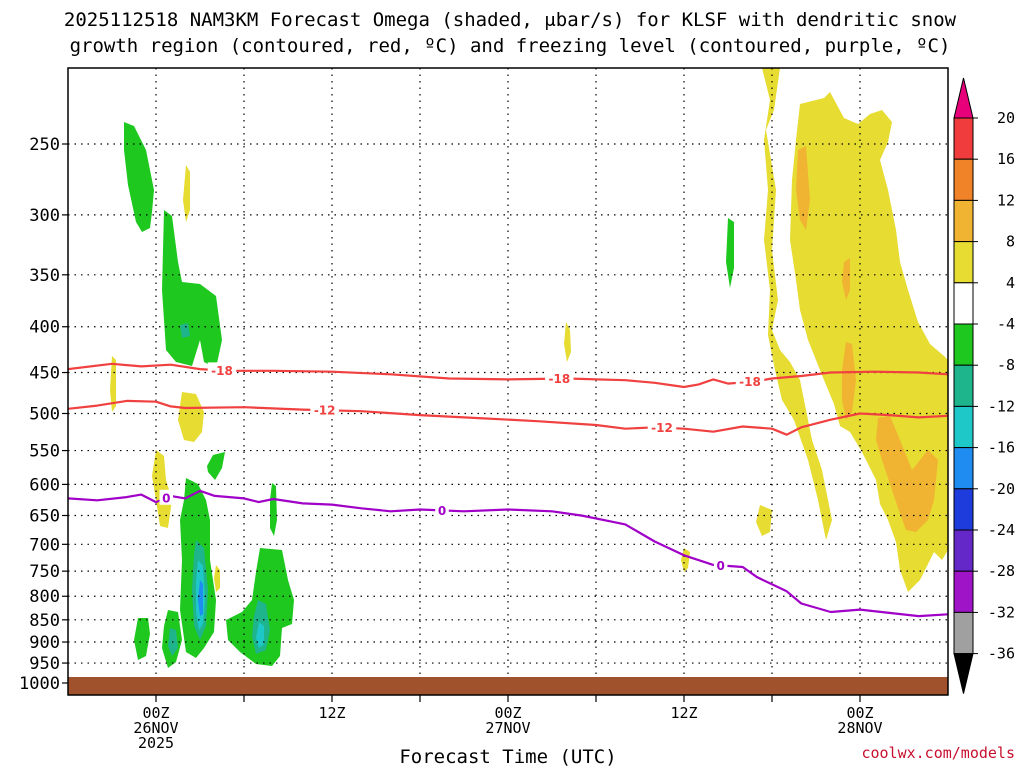  I want to click on x-axis-title: Forecast Time (UTC), so click(507, 757).